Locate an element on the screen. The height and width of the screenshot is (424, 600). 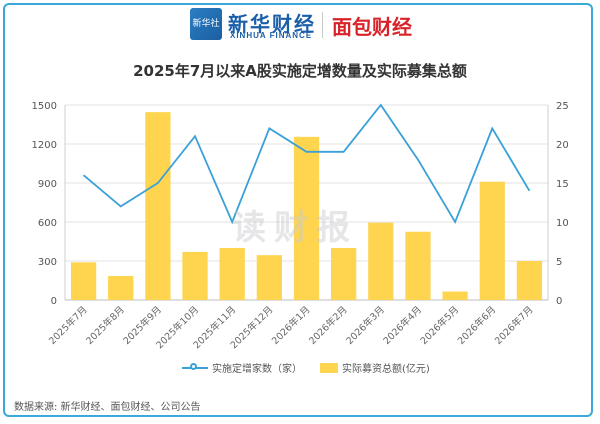
xinhua-finance-brand: 新华财经 is located at coordinates (272, 24).